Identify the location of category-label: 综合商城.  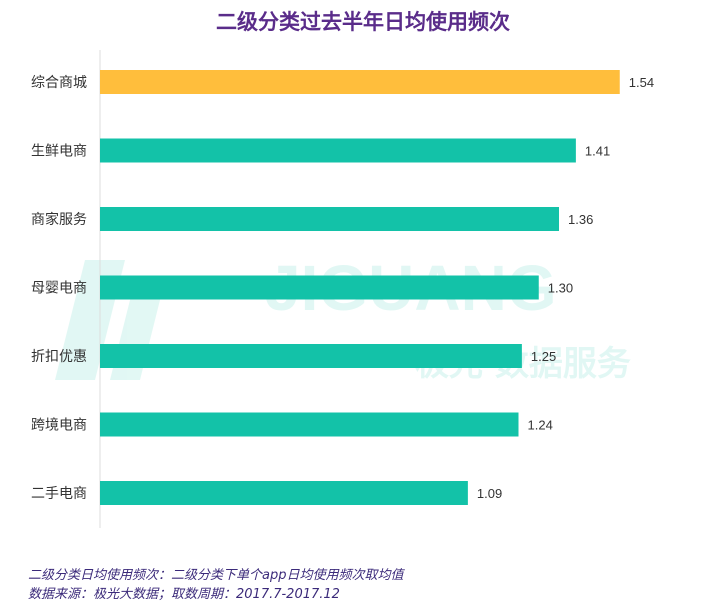
(59, 83).